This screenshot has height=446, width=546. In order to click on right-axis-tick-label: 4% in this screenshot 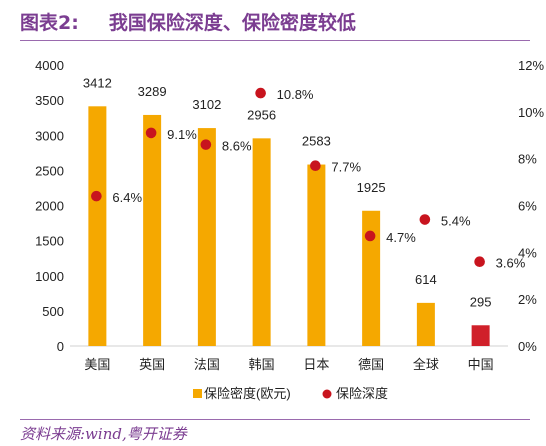, I will do `click(527, 252)`.